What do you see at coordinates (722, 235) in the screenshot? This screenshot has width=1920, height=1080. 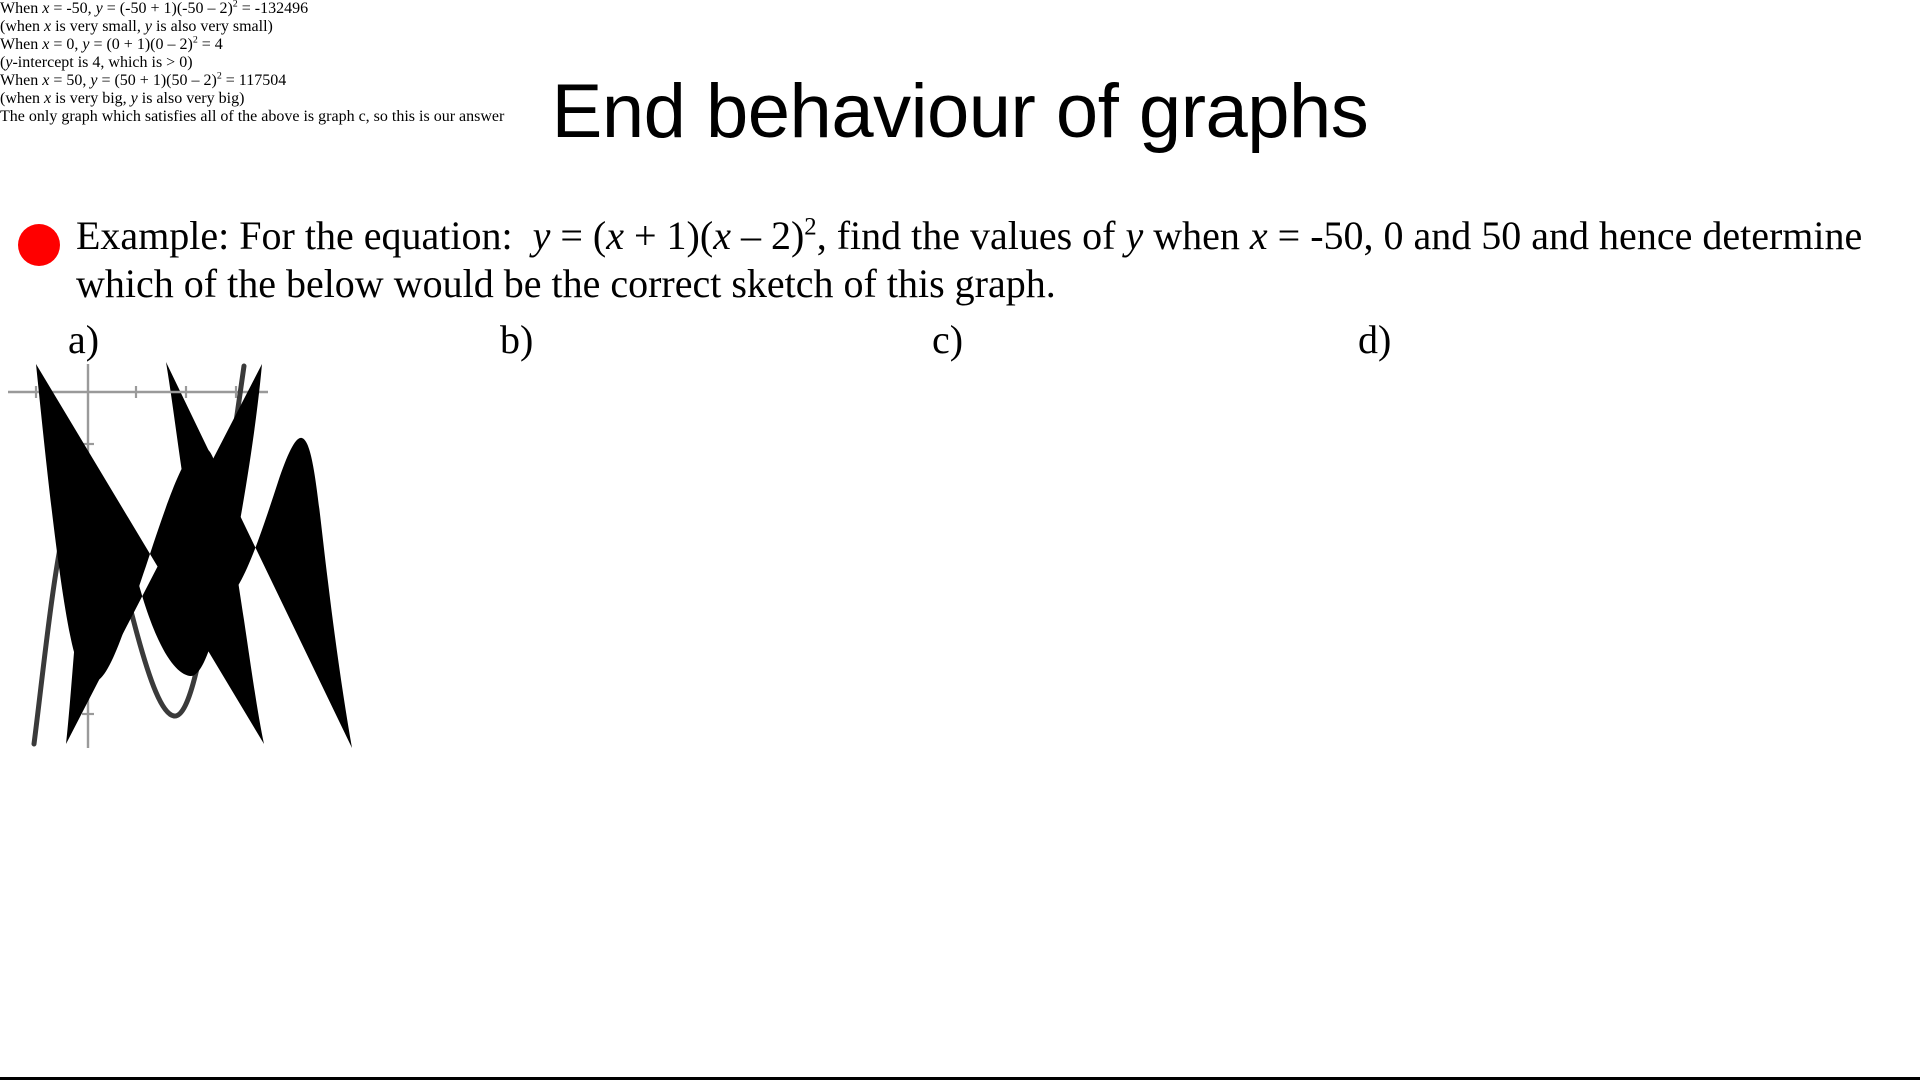 I see `equation-var2: x` at bounding box center [722, 235].